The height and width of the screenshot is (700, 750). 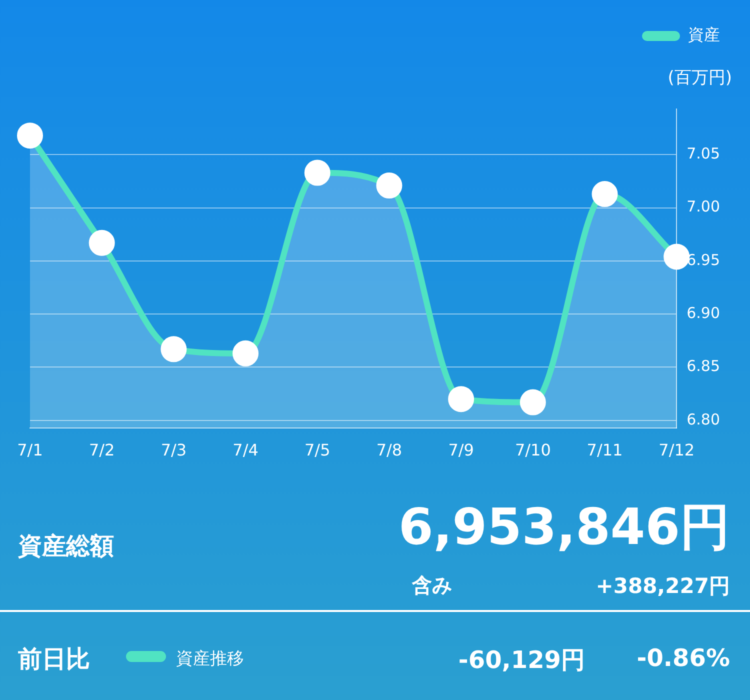 I want to click on y-tick-label: 6.80, so click(x=703, y=419).